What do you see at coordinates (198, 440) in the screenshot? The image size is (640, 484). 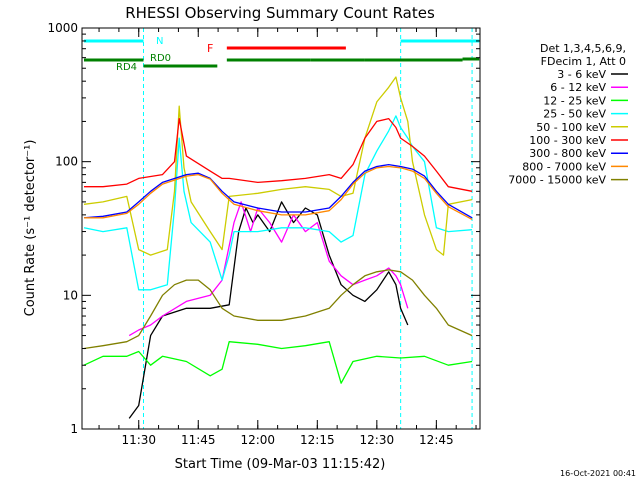 I see `x-tick-label: 11:45` at bounding box center [198, 440].